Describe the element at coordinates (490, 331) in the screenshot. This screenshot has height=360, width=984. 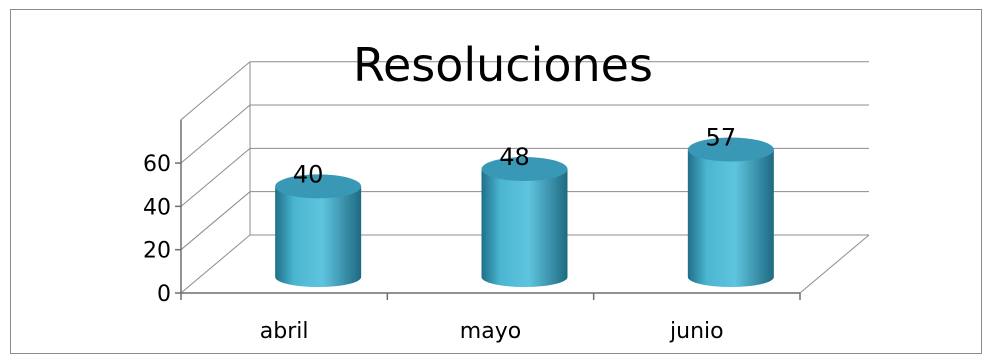
I see `x-tick-label: mayo` at that location.